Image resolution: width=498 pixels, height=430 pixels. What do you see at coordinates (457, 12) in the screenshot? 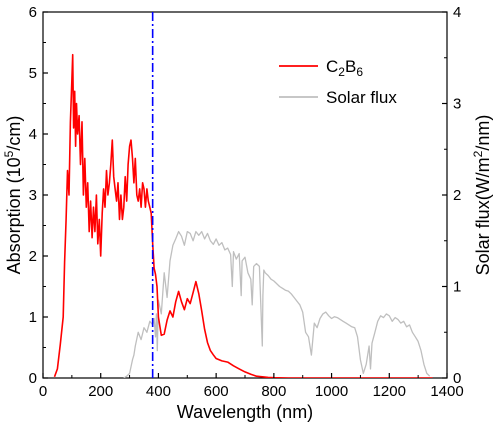
I see `y-right-tick-label: 4` at bounding box center [457, 12].